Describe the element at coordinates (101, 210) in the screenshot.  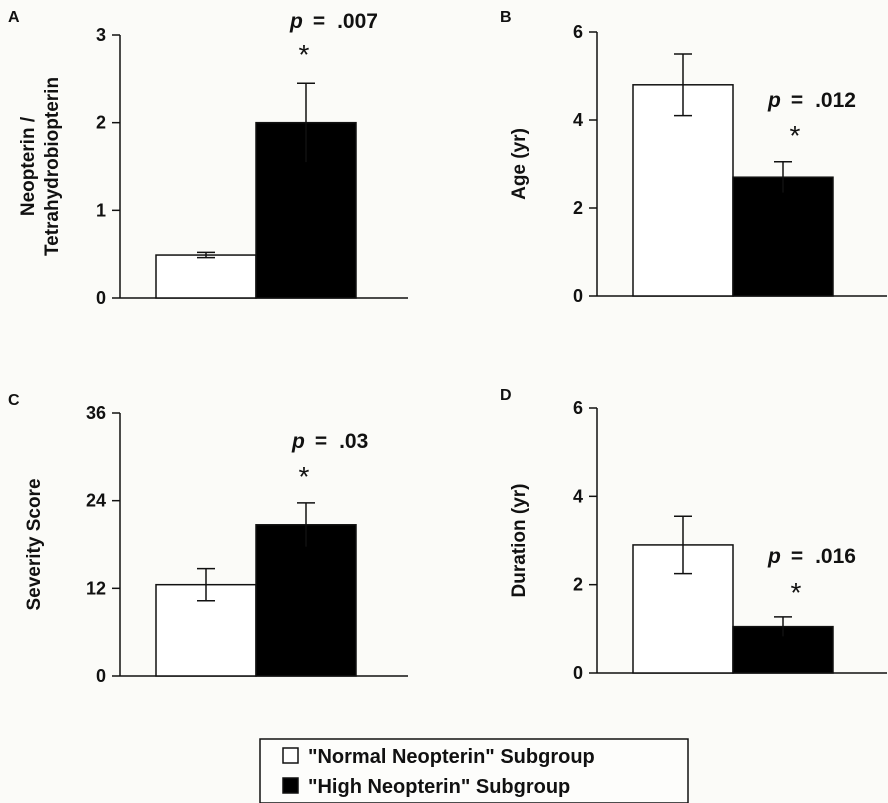
I see `y-tick-label: 1` at that location.